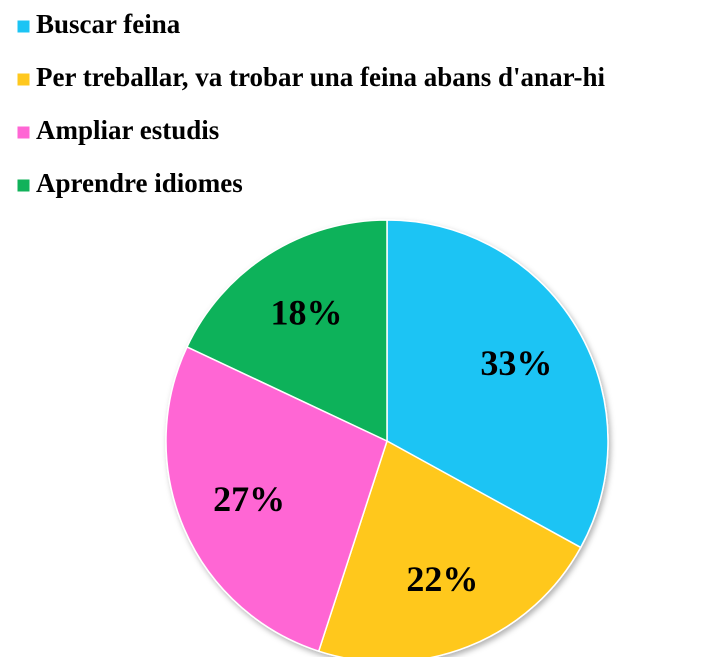  Describe the element at coordinates (139, 183) in the screenshot. I see `legend-text: Aprendre idiomes` at that location.